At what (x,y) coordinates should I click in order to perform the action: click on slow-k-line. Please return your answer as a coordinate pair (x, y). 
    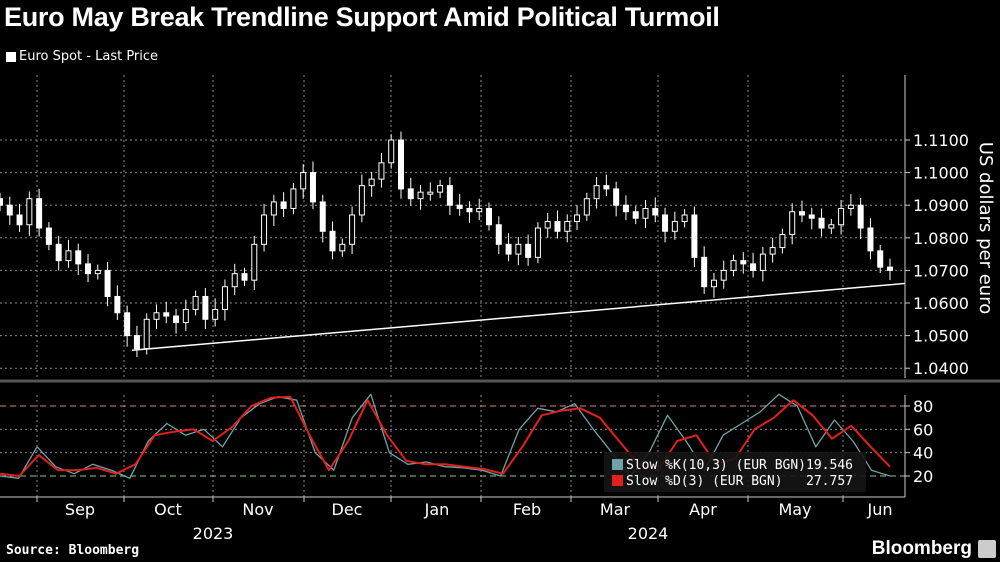
    Looking at the image, I should click on (445, 436).